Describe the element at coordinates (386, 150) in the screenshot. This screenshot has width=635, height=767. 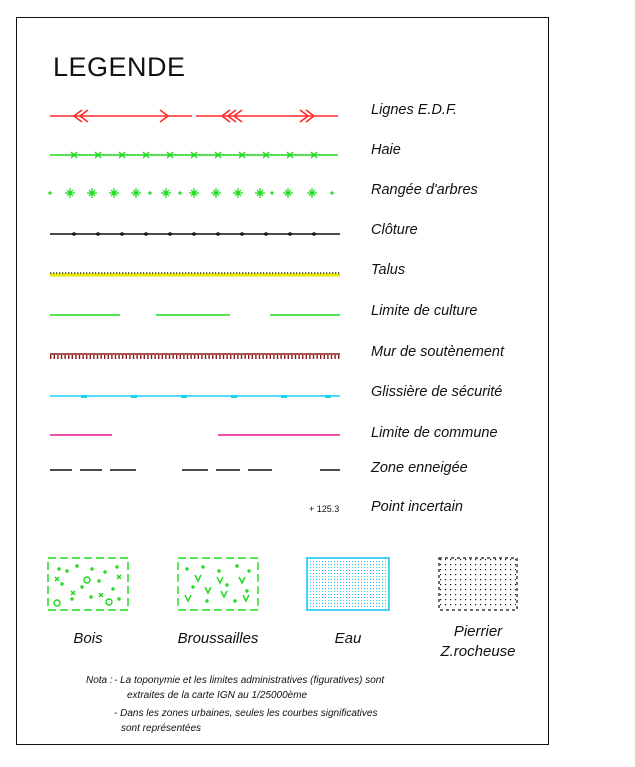
I see `legend-label-hedge: Haie` at that location.